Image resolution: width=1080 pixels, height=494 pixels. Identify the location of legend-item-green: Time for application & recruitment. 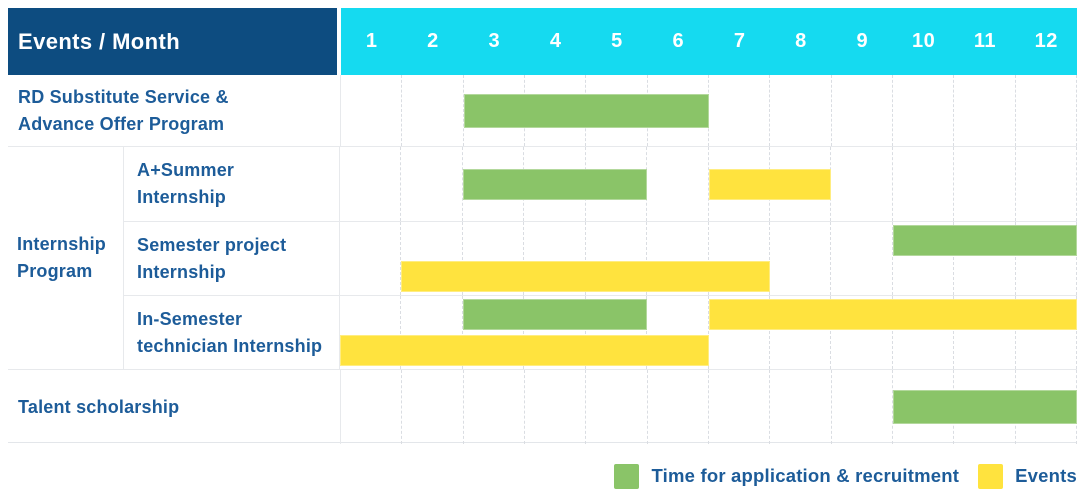
(786, 476).